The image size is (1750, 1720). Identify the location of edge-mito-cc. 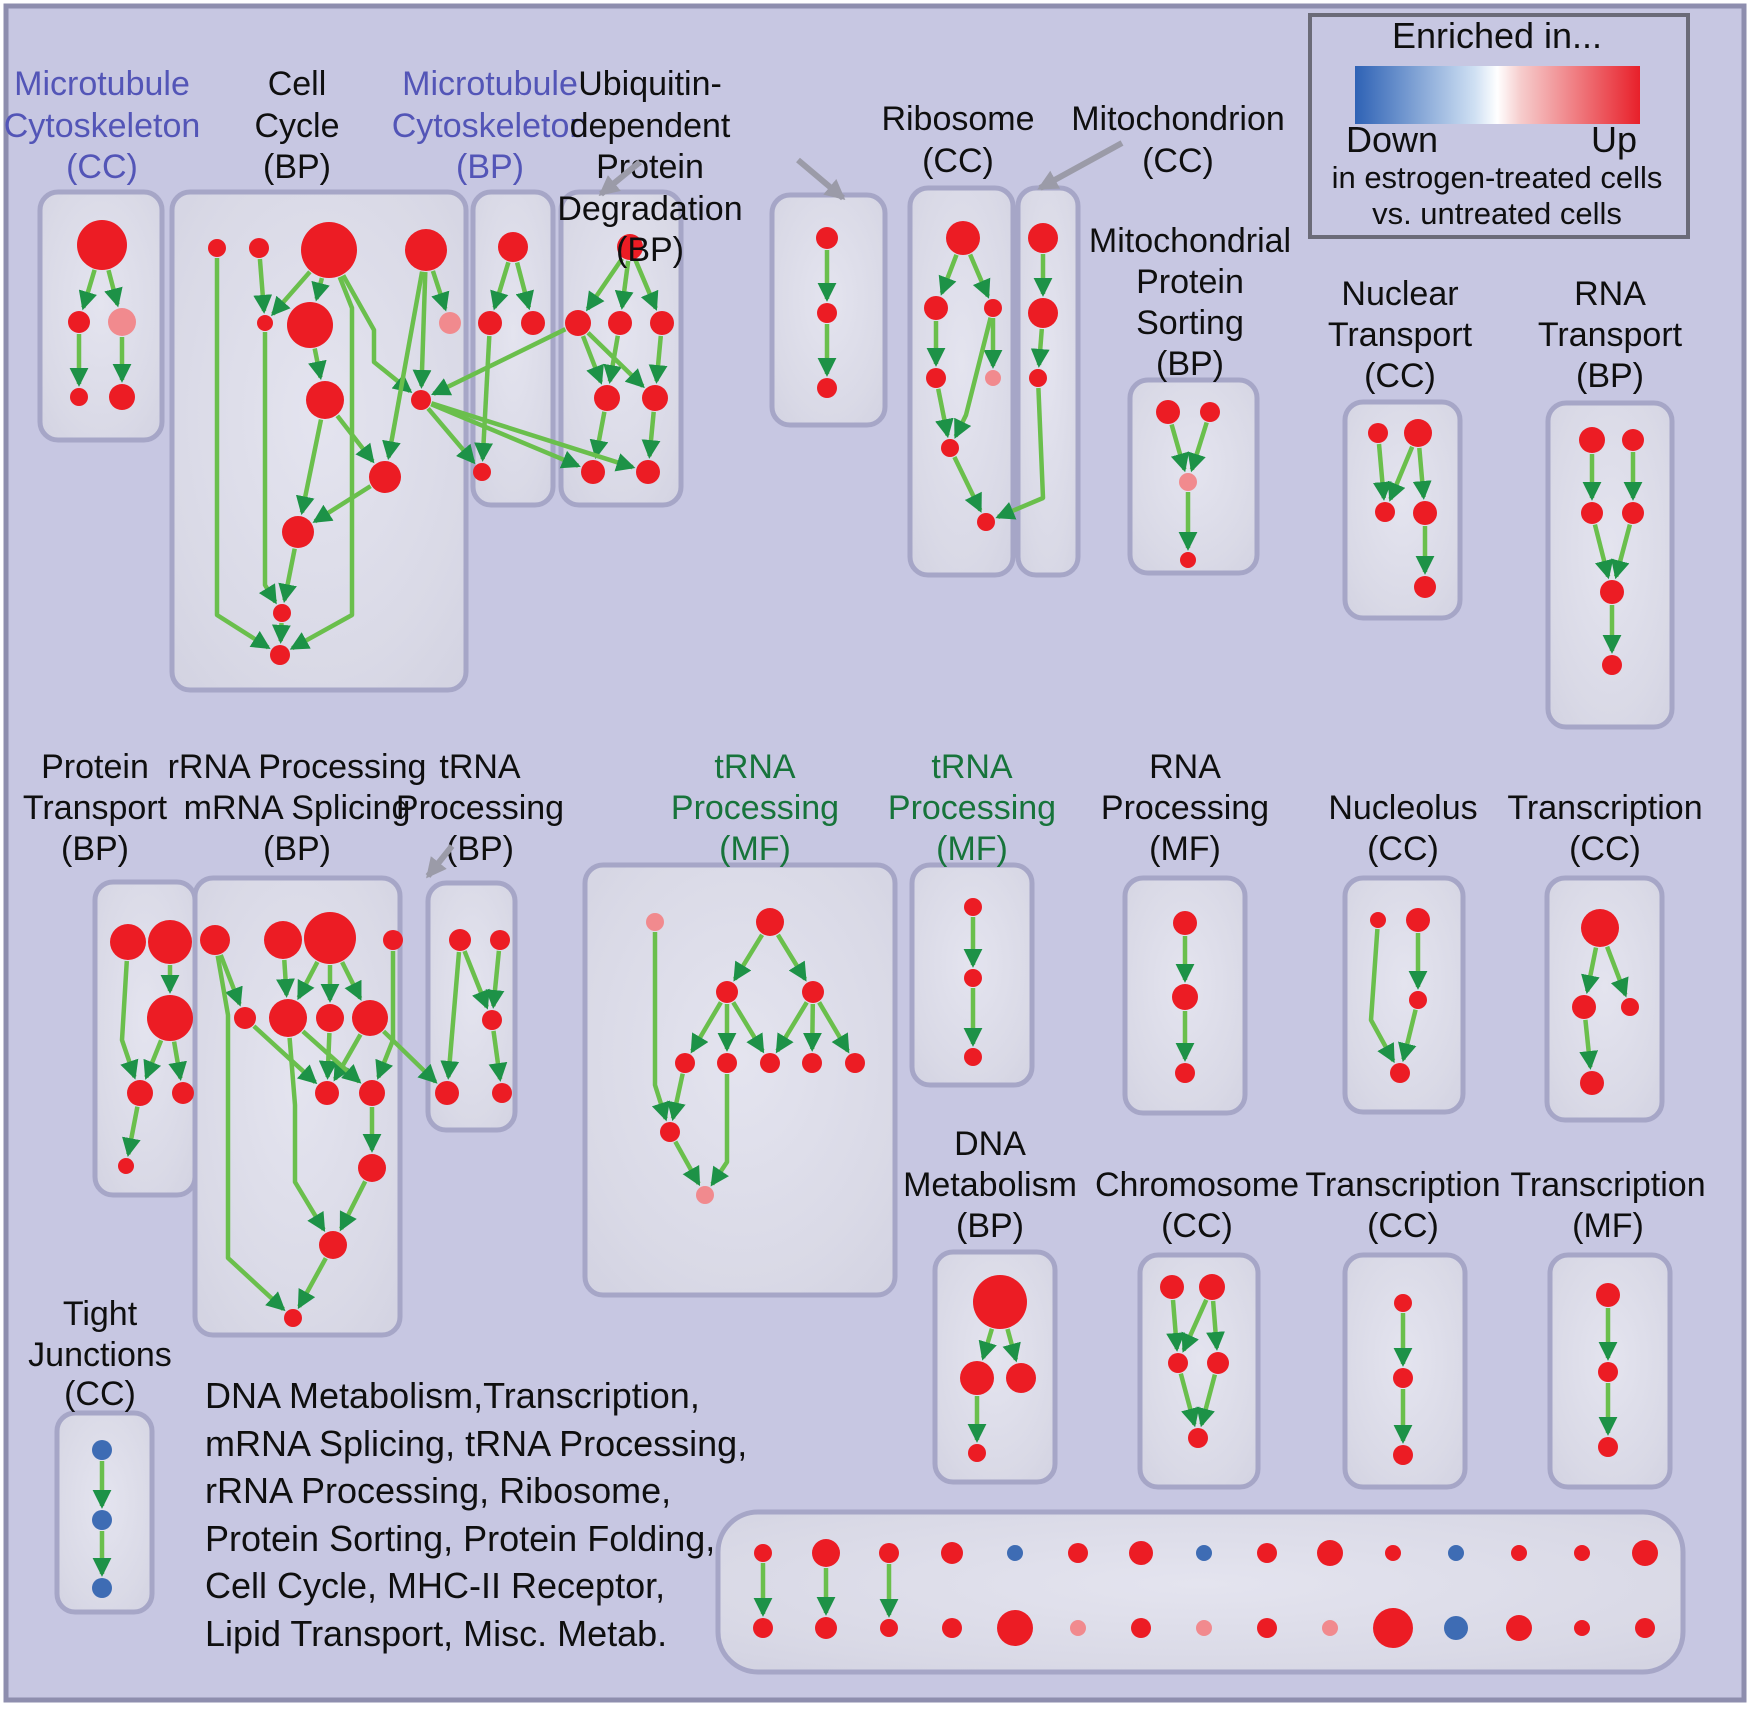
(1040, 348).